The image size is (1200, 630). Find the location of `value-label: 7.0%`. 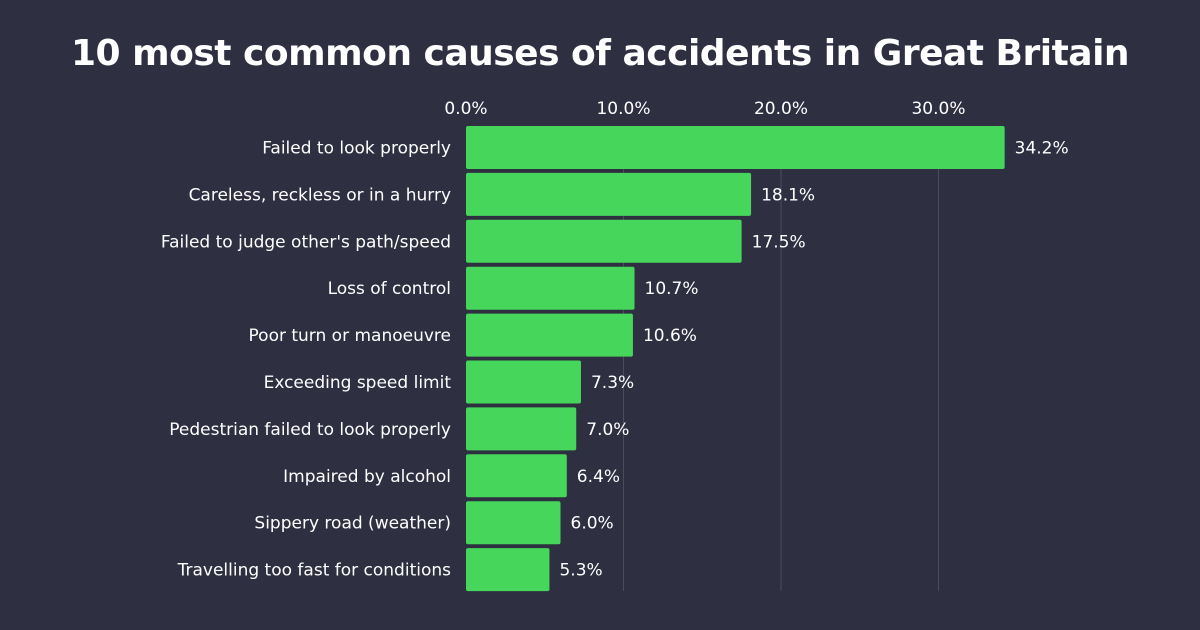

value-label: 7.0% is located at coordinates (607, 430).